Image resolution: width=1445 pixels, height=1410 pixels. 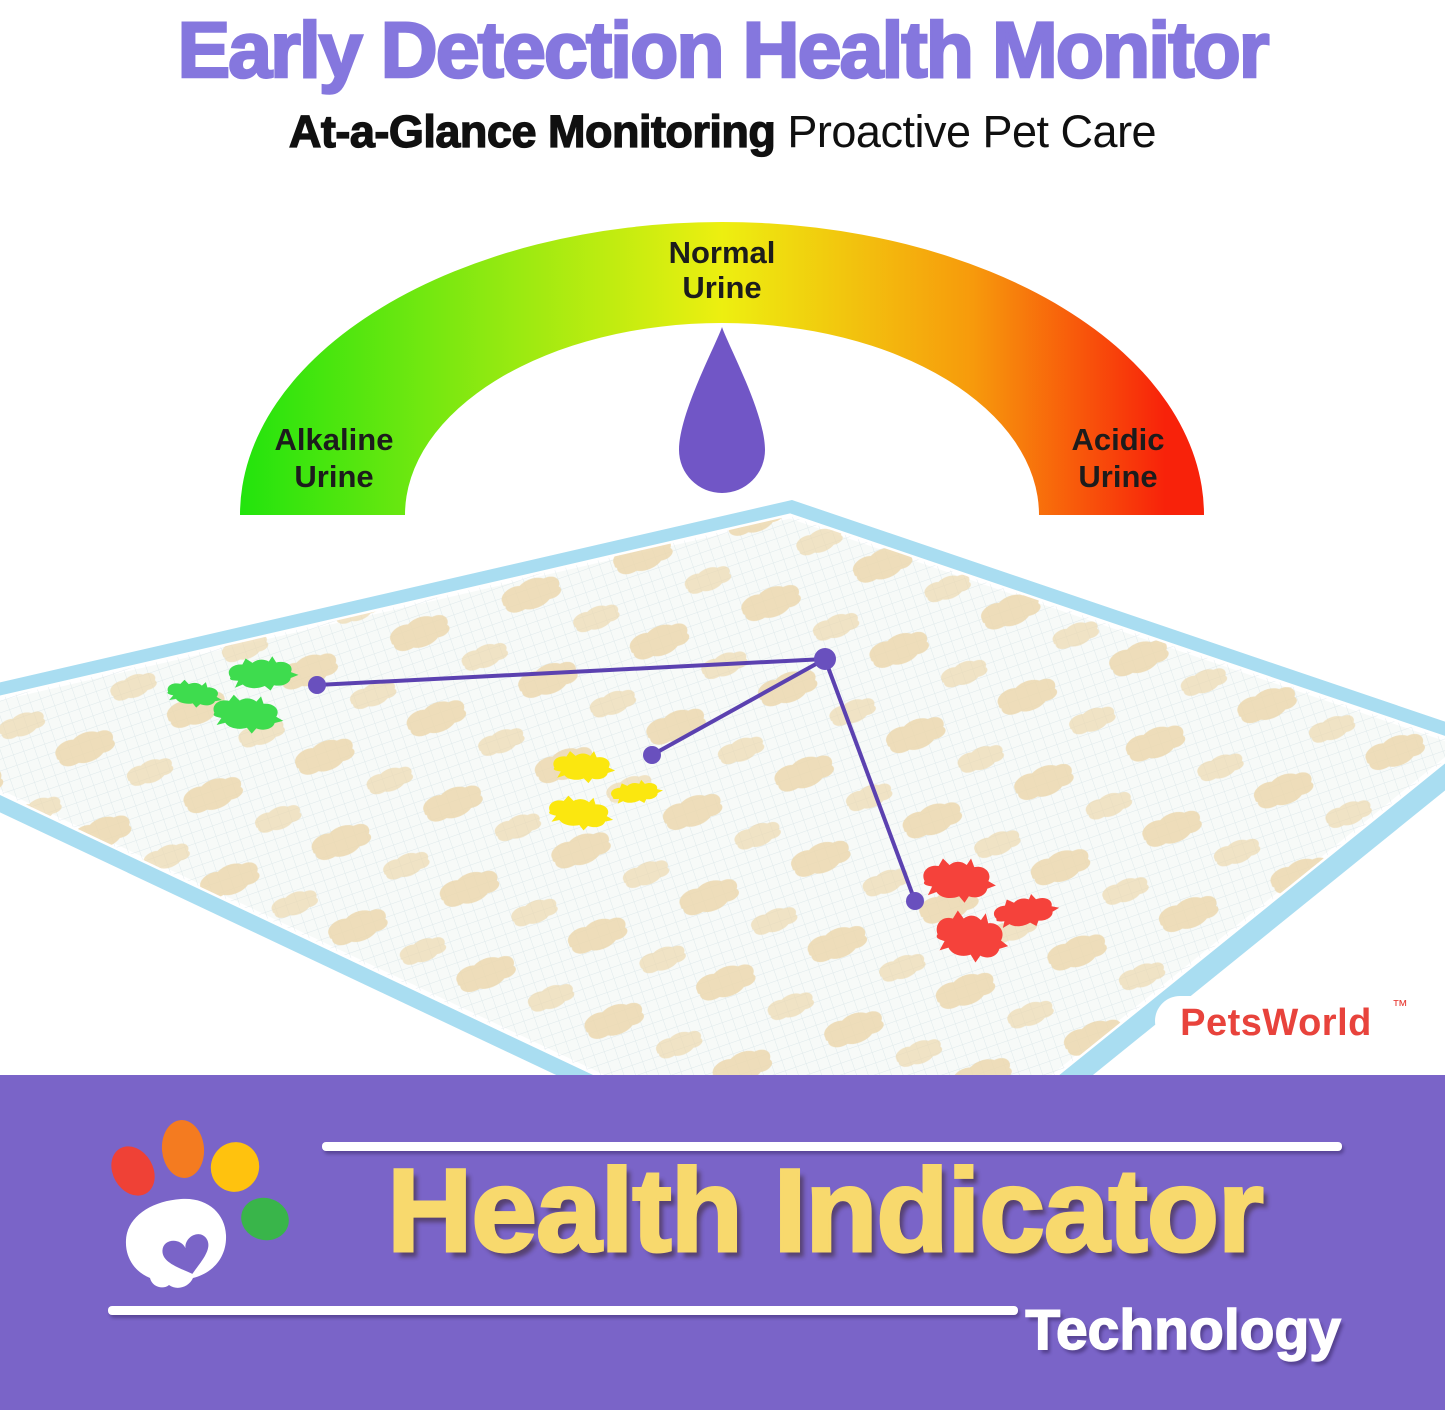 What do you see at coordinates (532, 131) in the screenshot?
I see `subtitle-bold: At-a-Glance Monitoring` at bounding box center [532, 131].